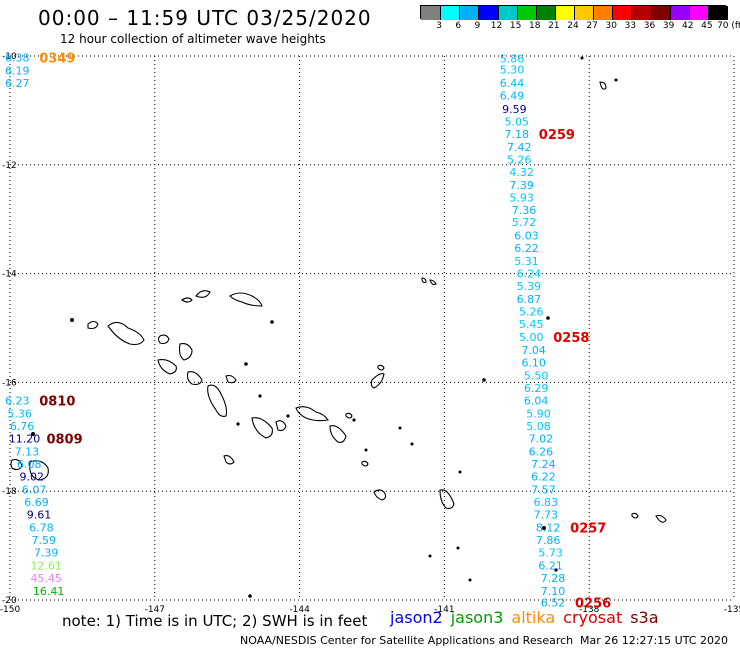  I want to click on wave-height-value: 5.45, so click(531, 324).